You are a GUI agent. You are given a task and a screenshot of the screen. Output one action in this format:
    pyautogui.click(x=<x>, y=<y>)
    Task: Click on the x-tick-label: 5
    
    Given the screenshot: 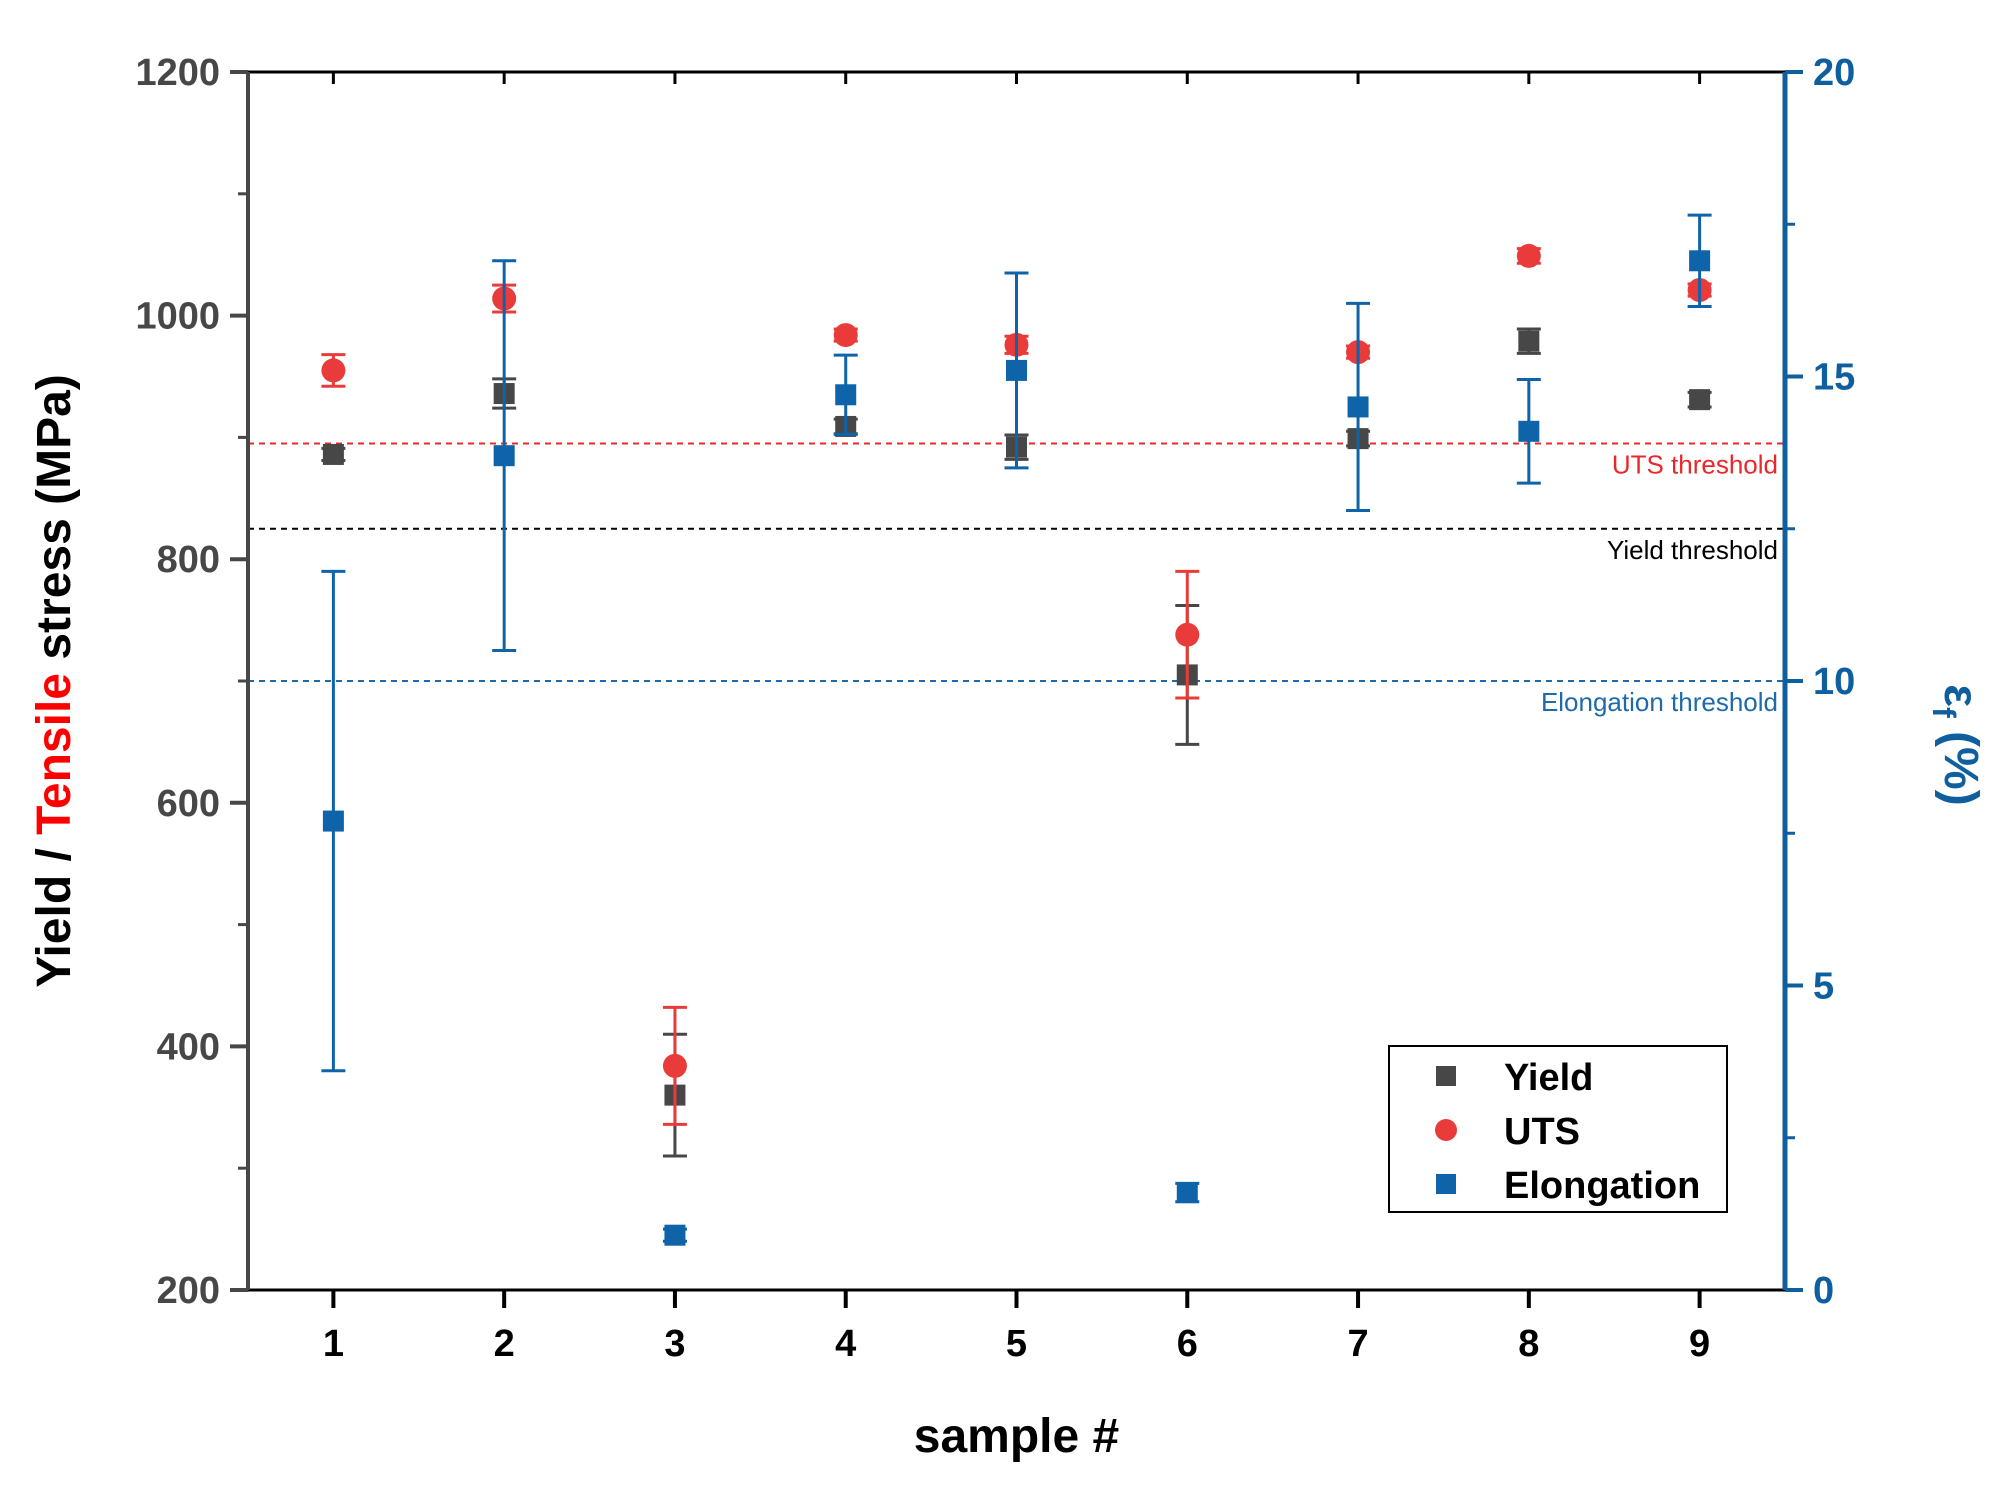 What is the action you would take?
    pyautogui.click(x=1016, y=1344)
    